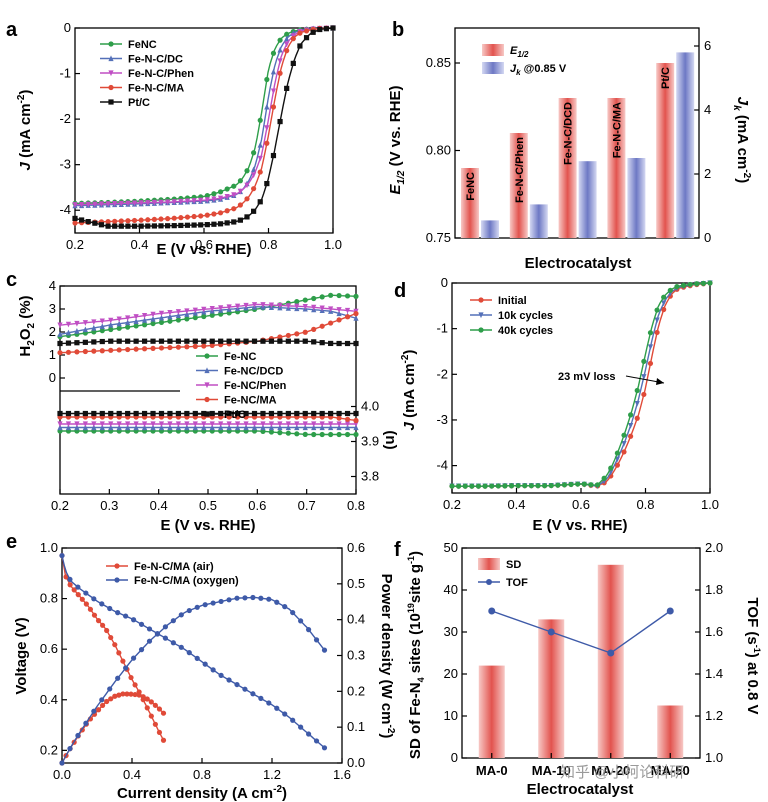 Image resolution: width=768 pixels, height=802 pixels. Describe the element at coordinates (707, 173) in the screenshot. I see `b-right-ytick-label: 2` at that location.